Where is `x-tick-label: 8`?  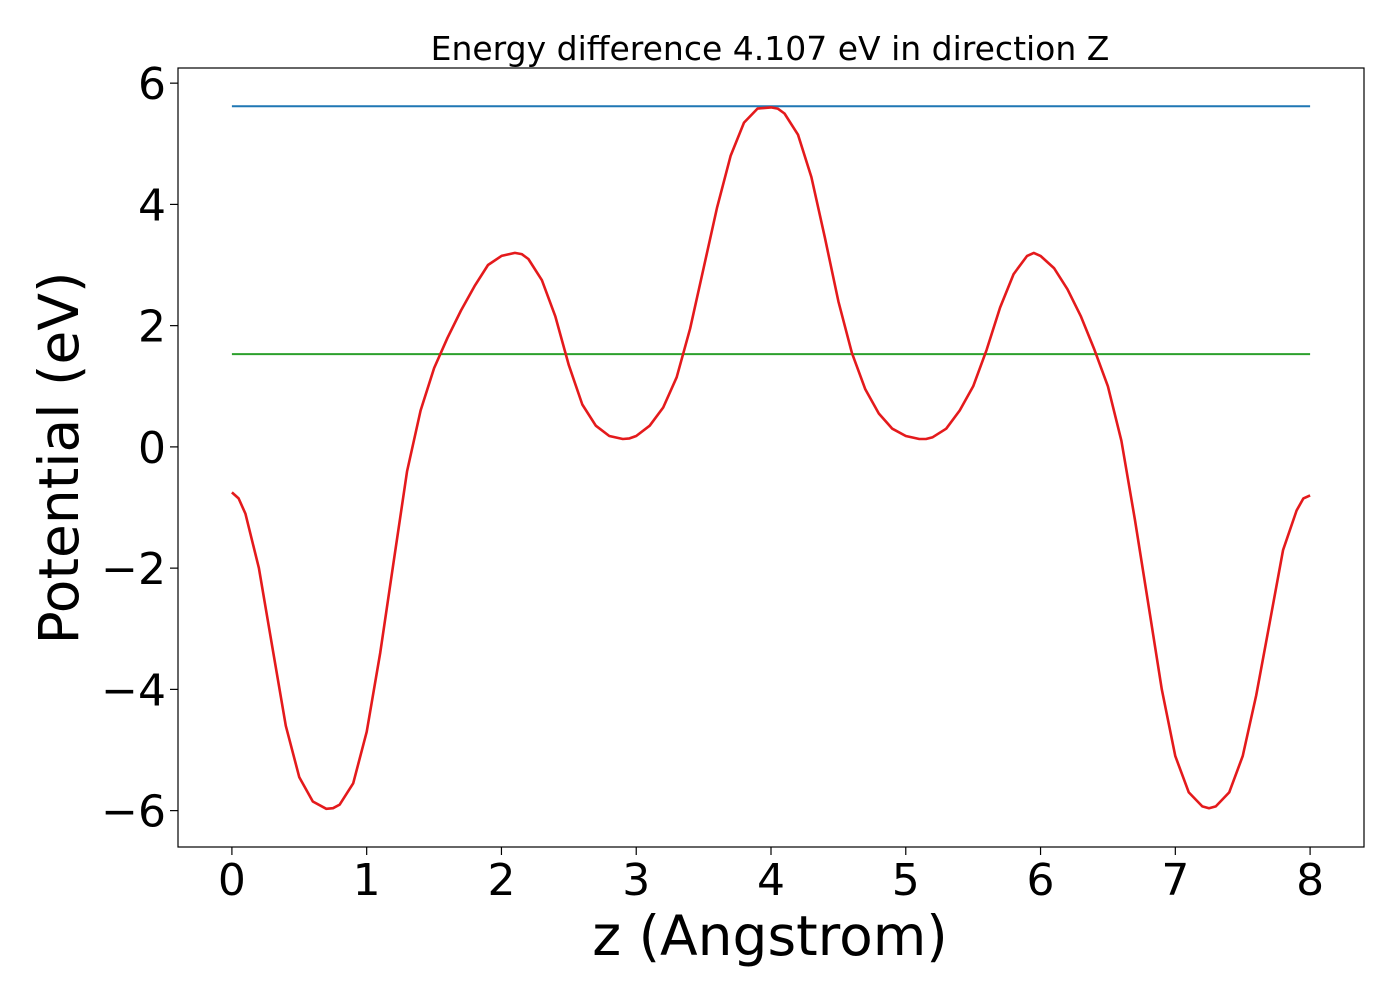
x-tick-label: 8 is located at coordinates (1310, 880).